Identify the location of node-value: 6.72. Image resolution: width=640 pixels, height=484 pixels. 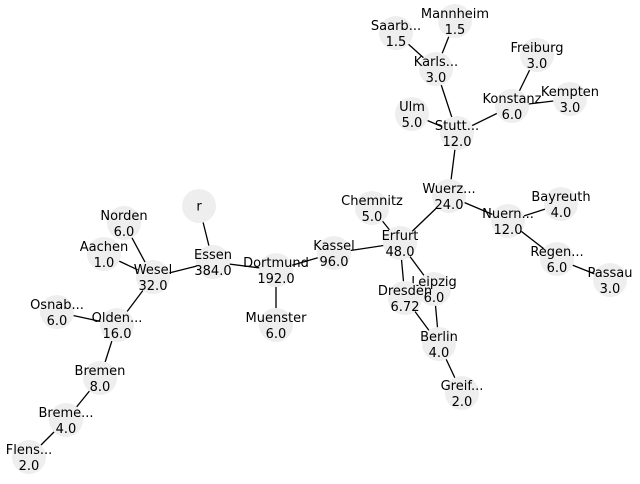
(405, 307).